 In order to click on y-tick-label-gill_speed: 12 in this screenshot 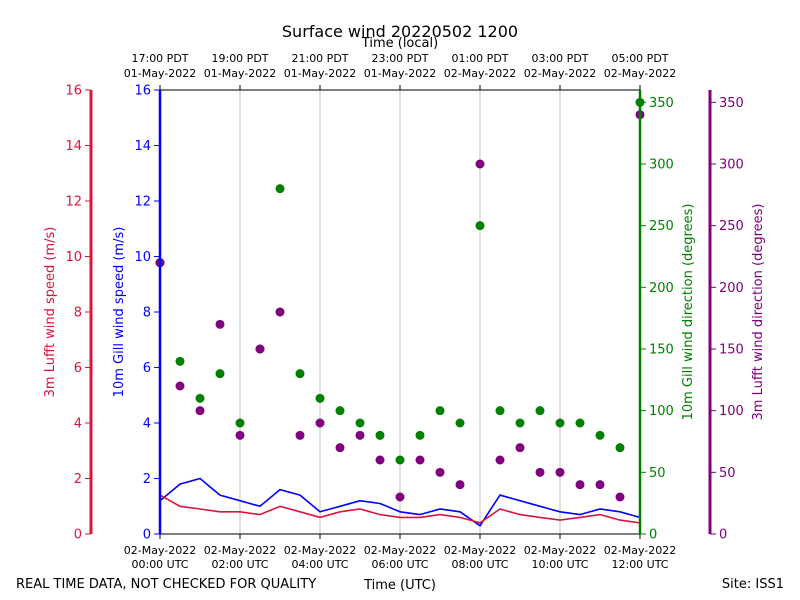, I will do `click(142, 202)`.